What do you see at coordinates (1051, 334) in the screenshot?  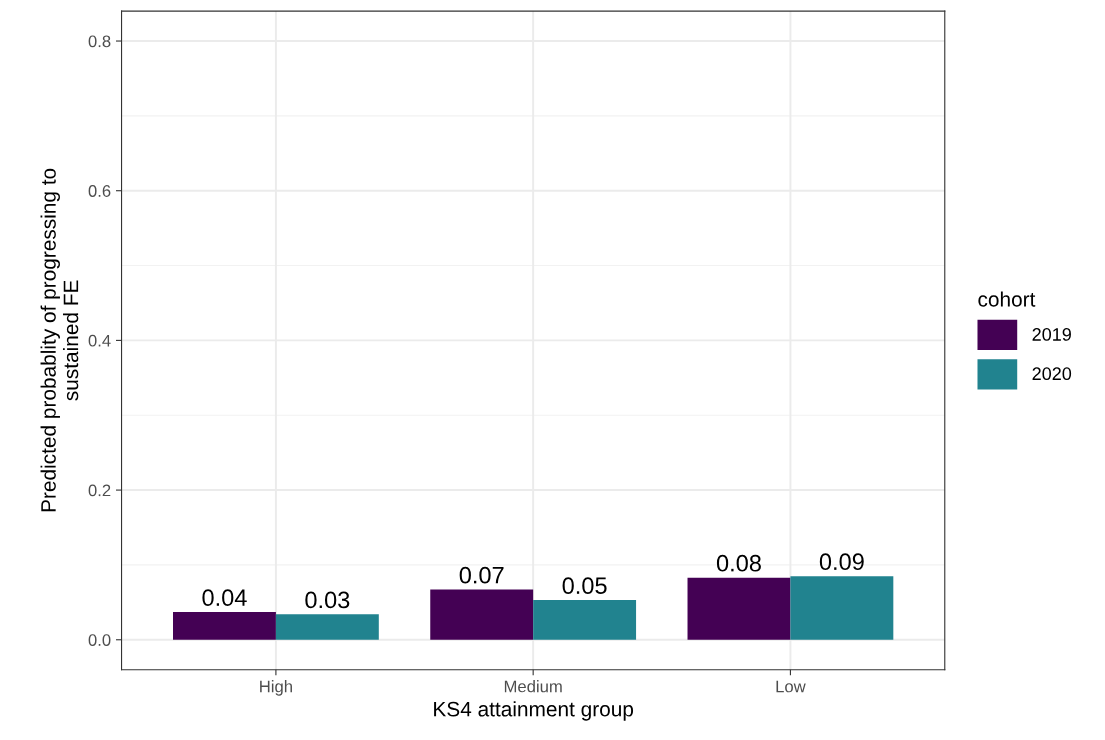 I see `legend-label: 2019` at bounding box center [1051, 334].